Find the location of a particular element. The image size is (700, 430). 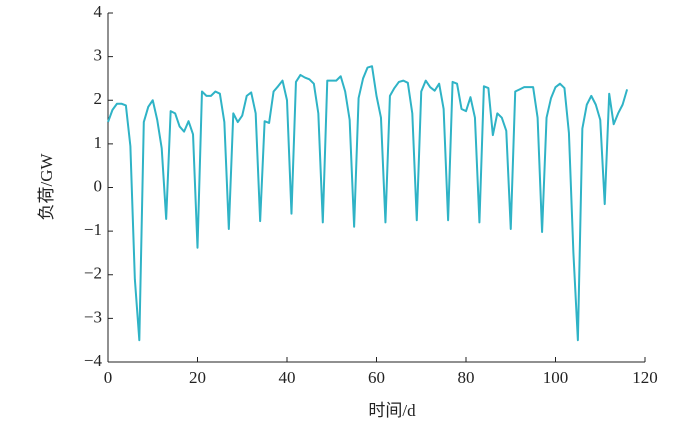

y-tick-label: 0 is located at coordinates (98, 185).